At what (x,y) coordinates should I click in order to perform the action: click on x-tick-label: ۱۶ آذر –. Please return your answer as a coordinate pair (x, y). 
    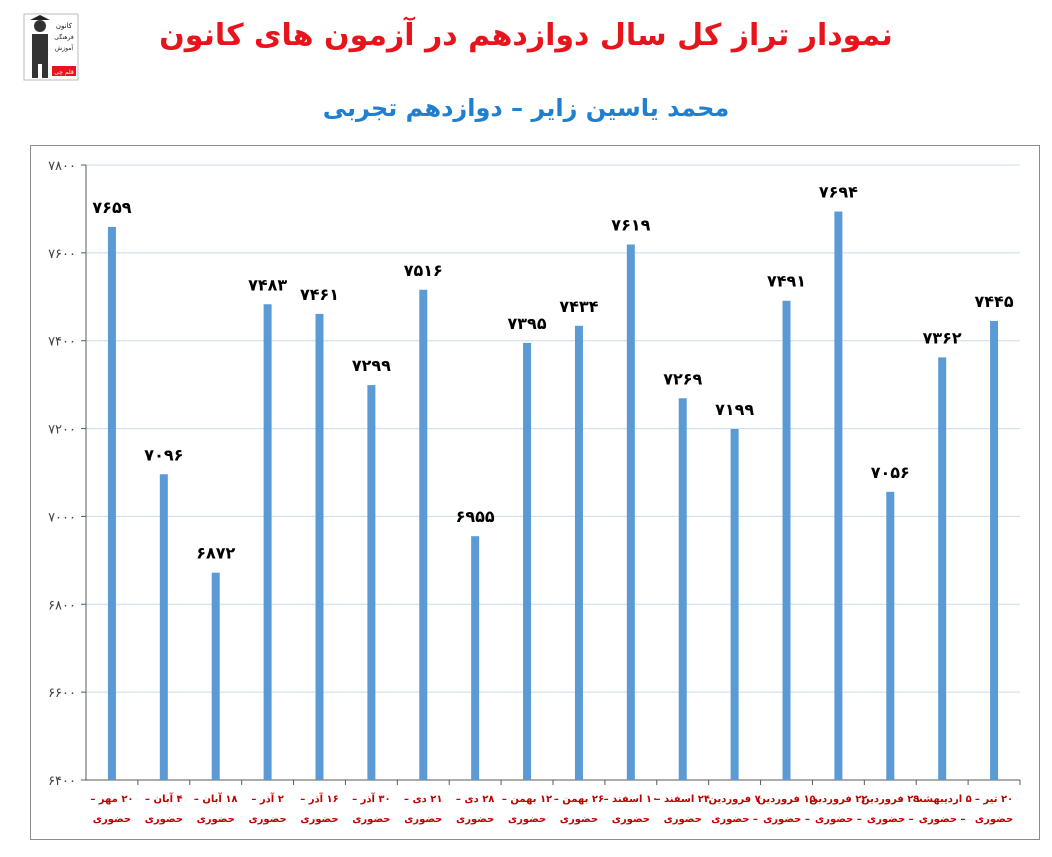
    Looking at the image, I should click on (319, 798).